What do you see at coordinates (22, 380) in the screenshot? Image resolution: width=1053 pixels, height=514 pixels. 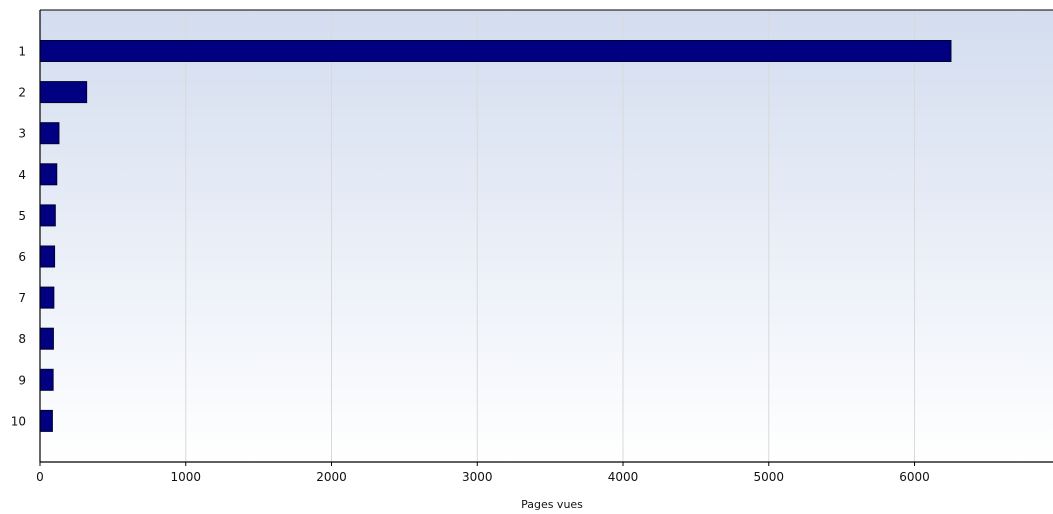 I see `y-tick-label: 9` at bounding box center [22, 380].